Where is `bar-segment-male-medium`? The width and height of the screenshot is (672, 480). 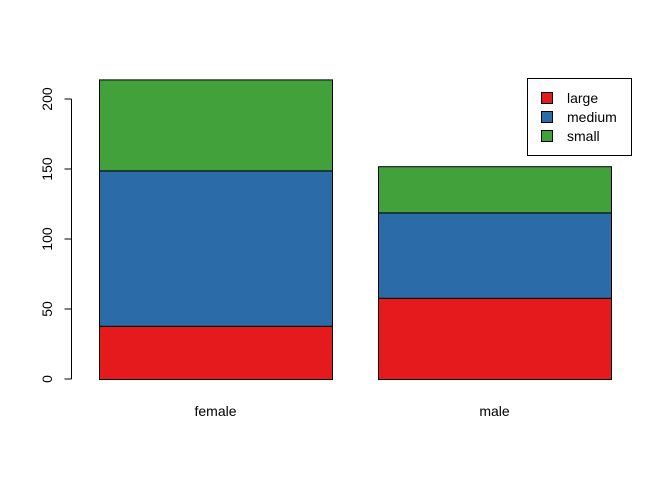
bar-segment-male-medium is located at coordinates (495, 255).